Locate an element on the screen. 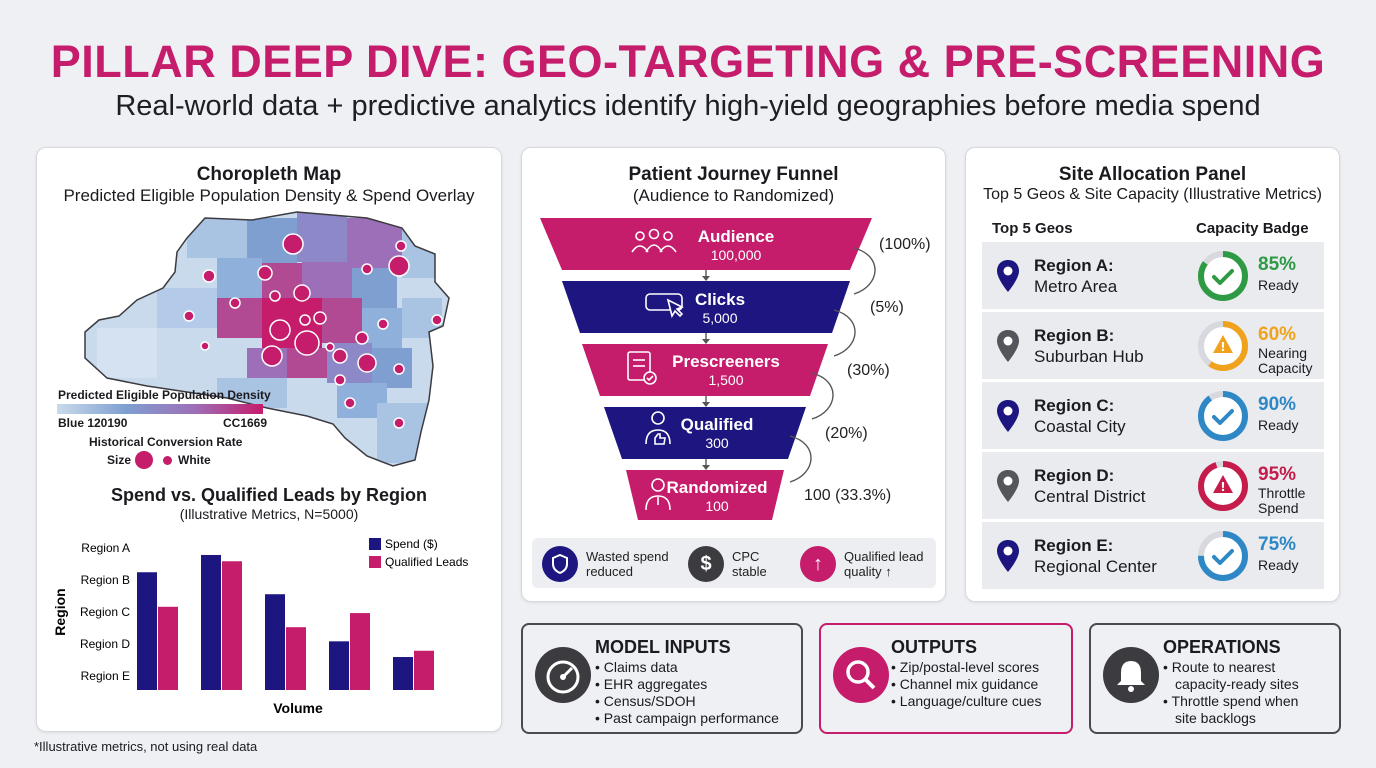  funnel-stage-clicks is located at coordinates (706, 307).